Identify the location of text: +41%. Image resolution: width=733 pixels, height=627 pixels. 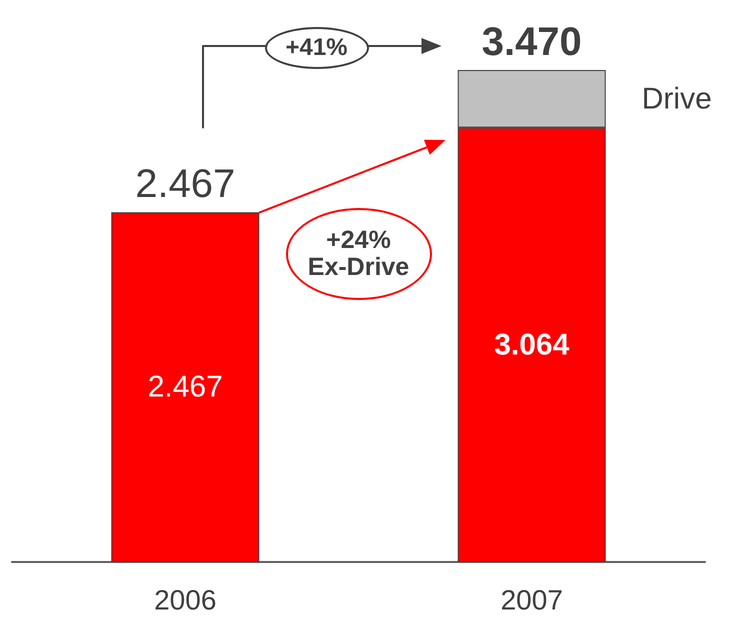
(316, 48).